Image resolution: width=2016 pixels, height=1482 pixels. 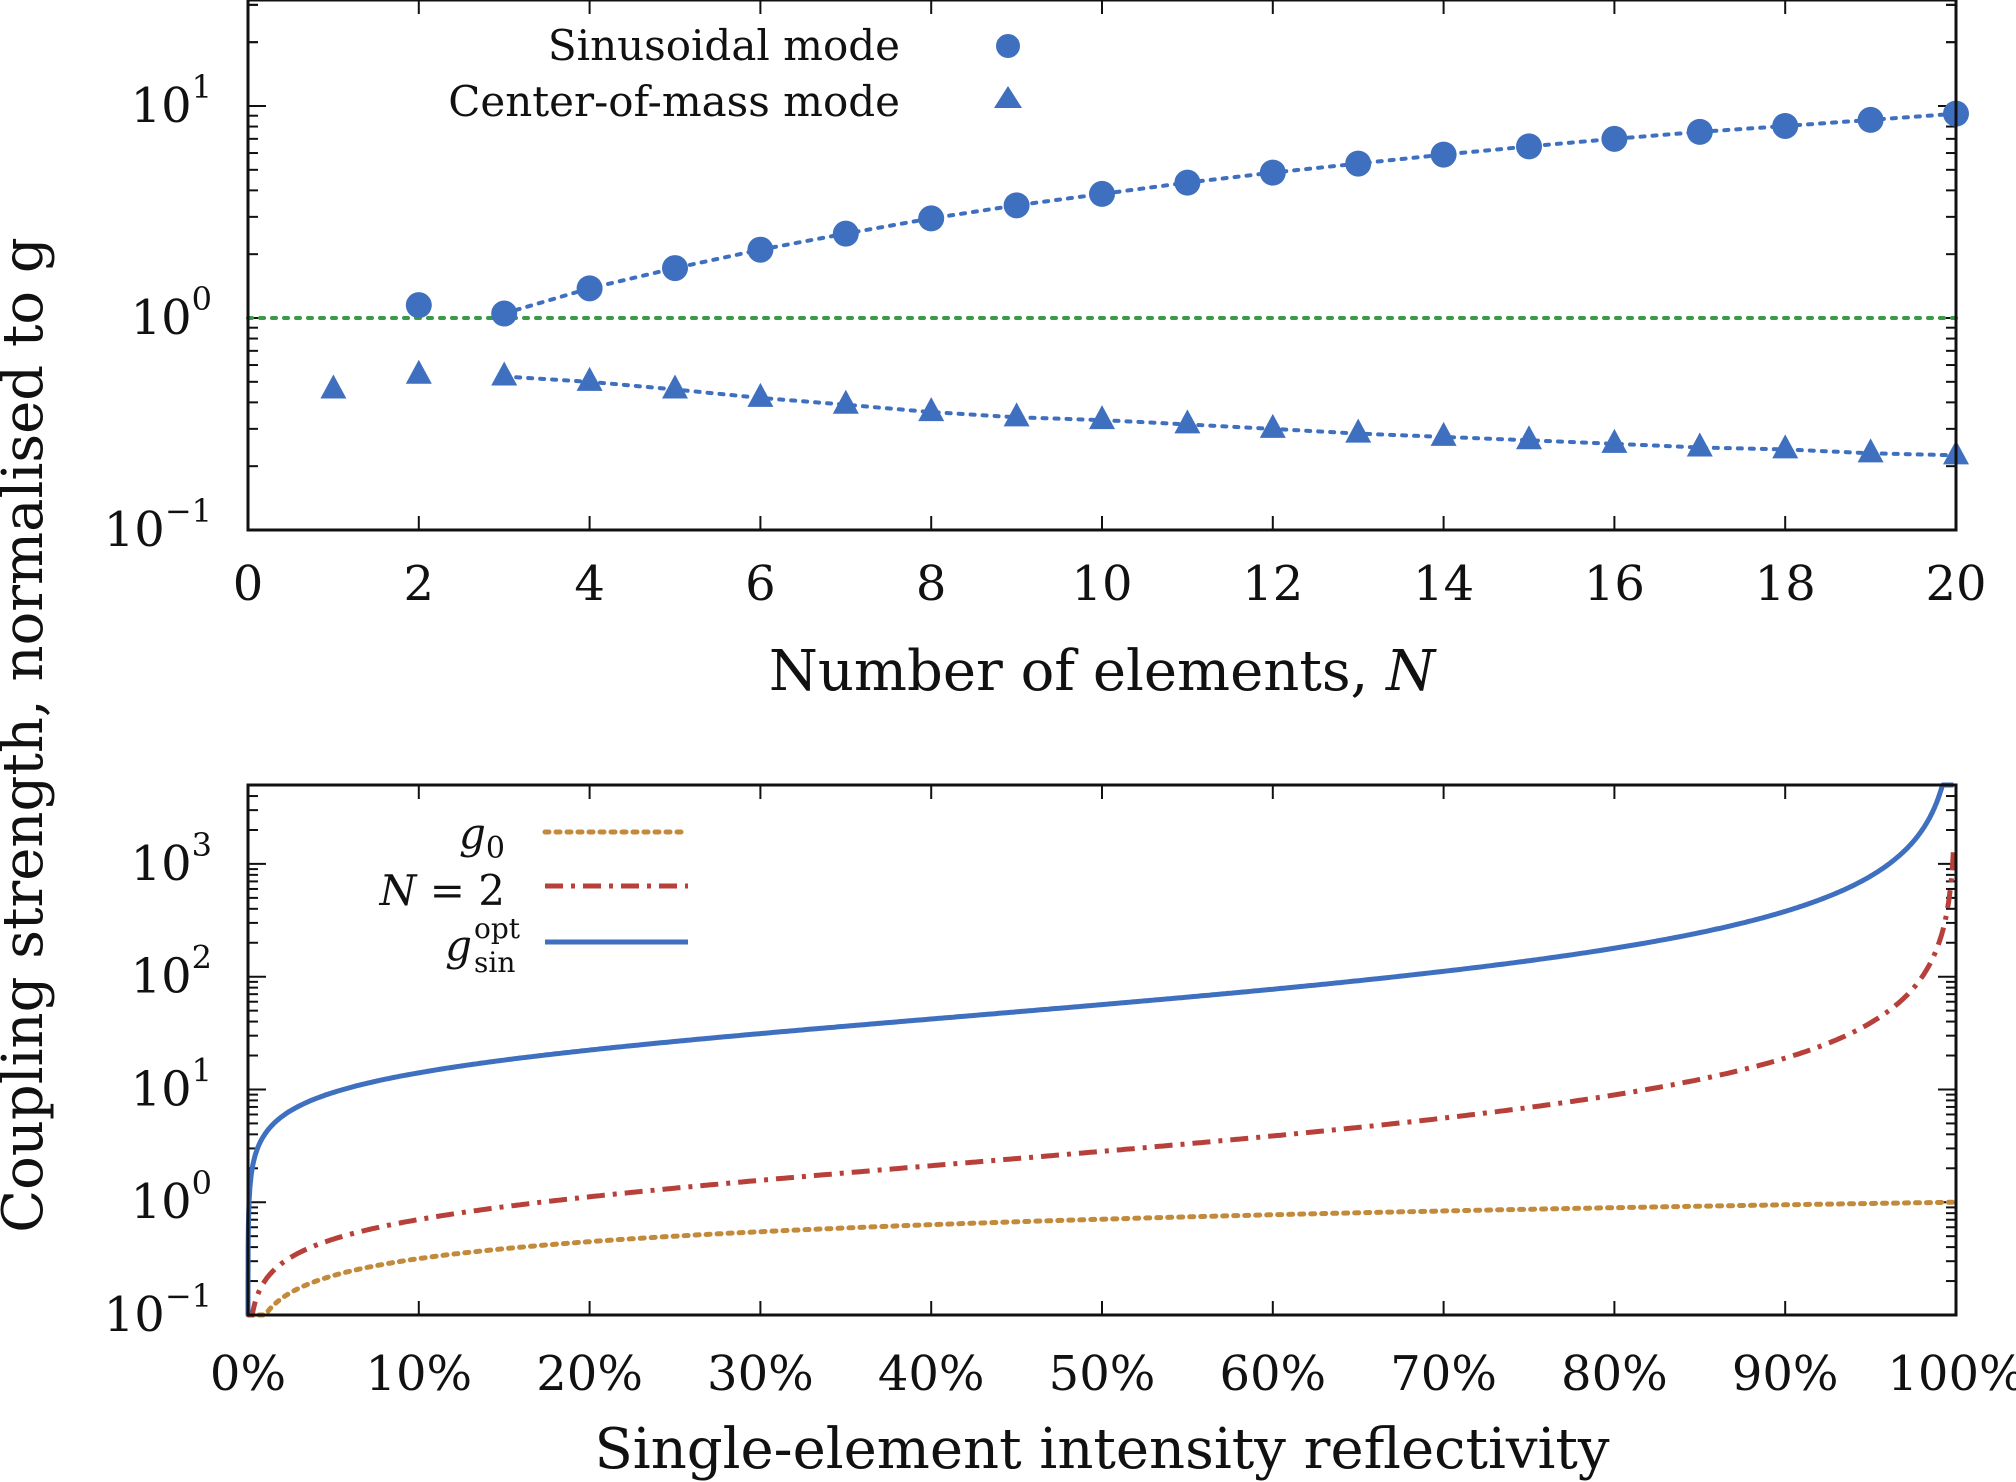 What do you see at coordinates (1785, 584) in the screenshot?
I see `top-x-tick-label: 18` at bounding box center [1785, 584].